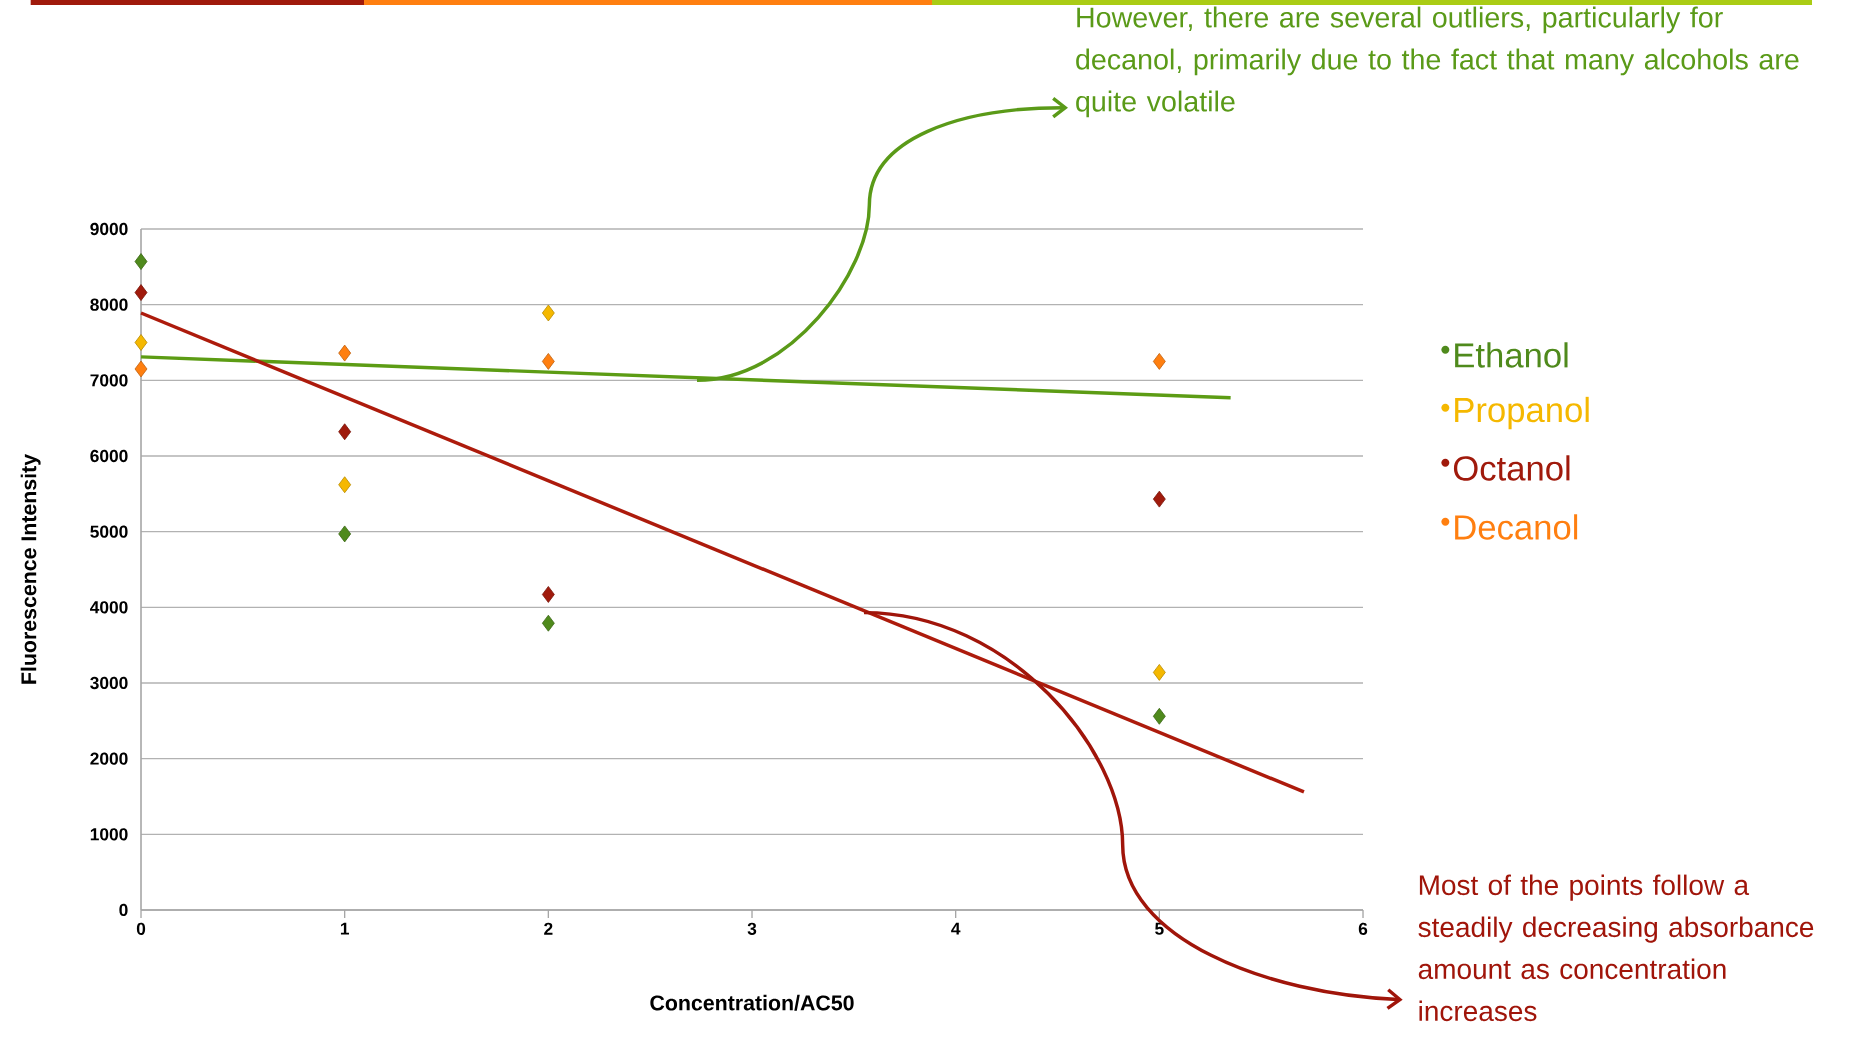  I want to click on legend-label: Propanol, so click(1522, 413).